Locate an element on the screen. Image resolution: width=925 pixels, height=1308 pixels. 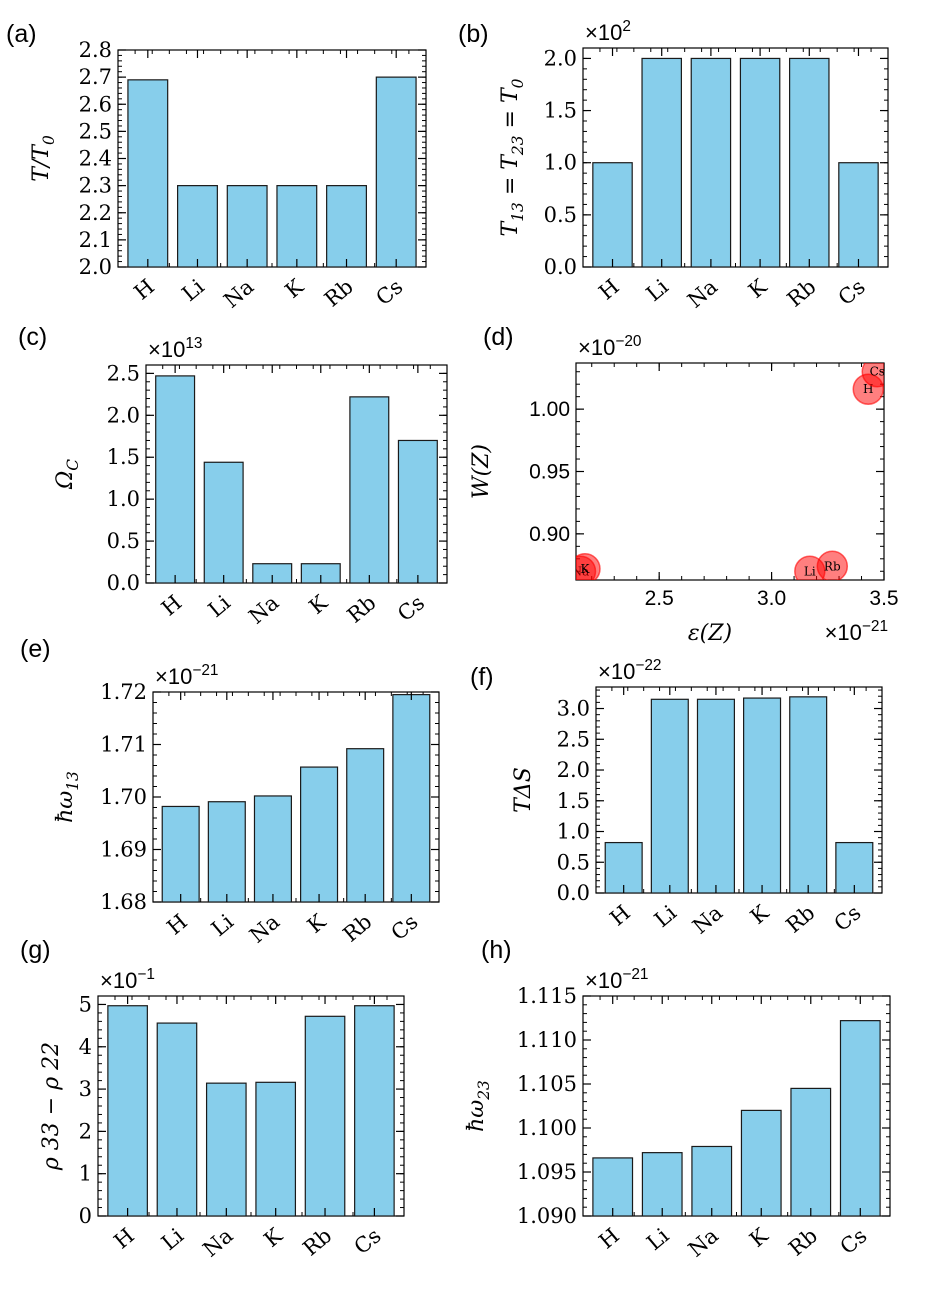
y-tick-label: 1.72 is located at coordinates (123, 692).